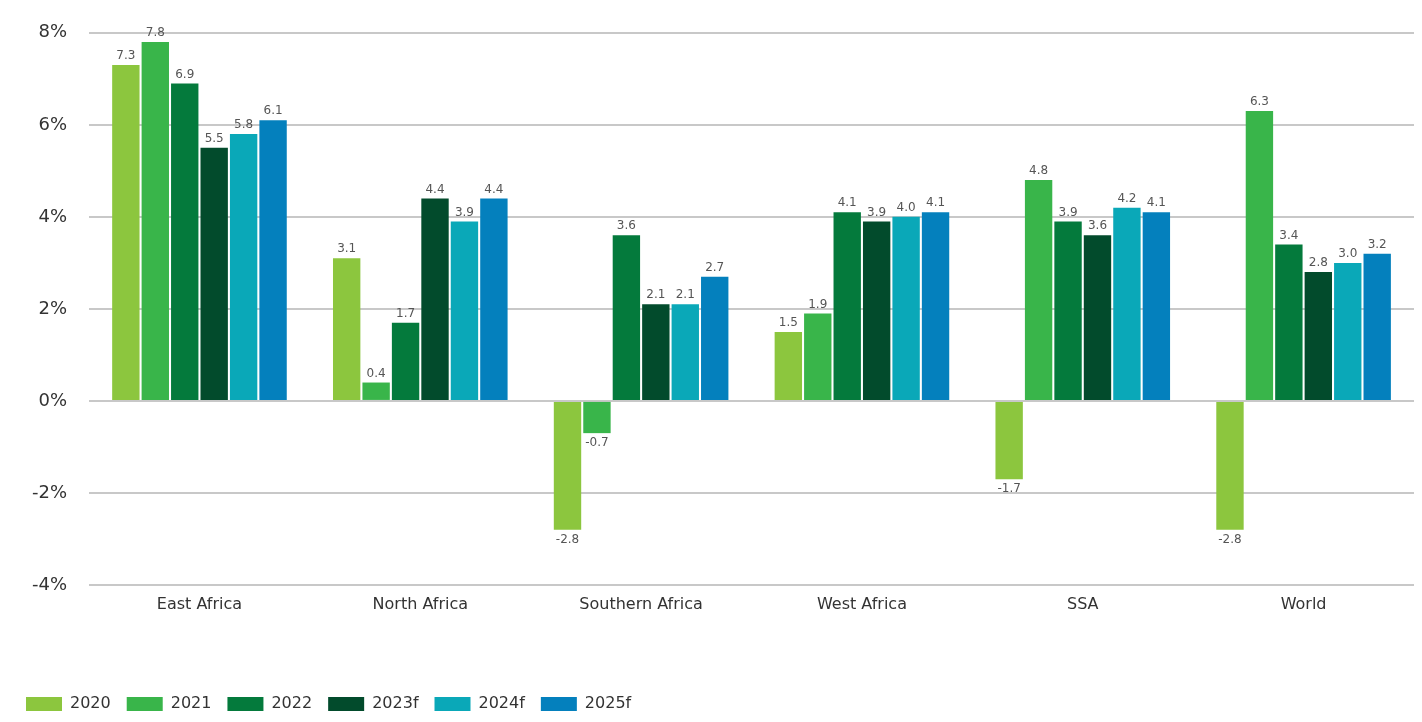 The width and height of the screenshot is (1422, 722). What do you see at coordinates (185, 73) in the screenshot?
I see `data-label: 6.9` at bounding box center [185, 73].